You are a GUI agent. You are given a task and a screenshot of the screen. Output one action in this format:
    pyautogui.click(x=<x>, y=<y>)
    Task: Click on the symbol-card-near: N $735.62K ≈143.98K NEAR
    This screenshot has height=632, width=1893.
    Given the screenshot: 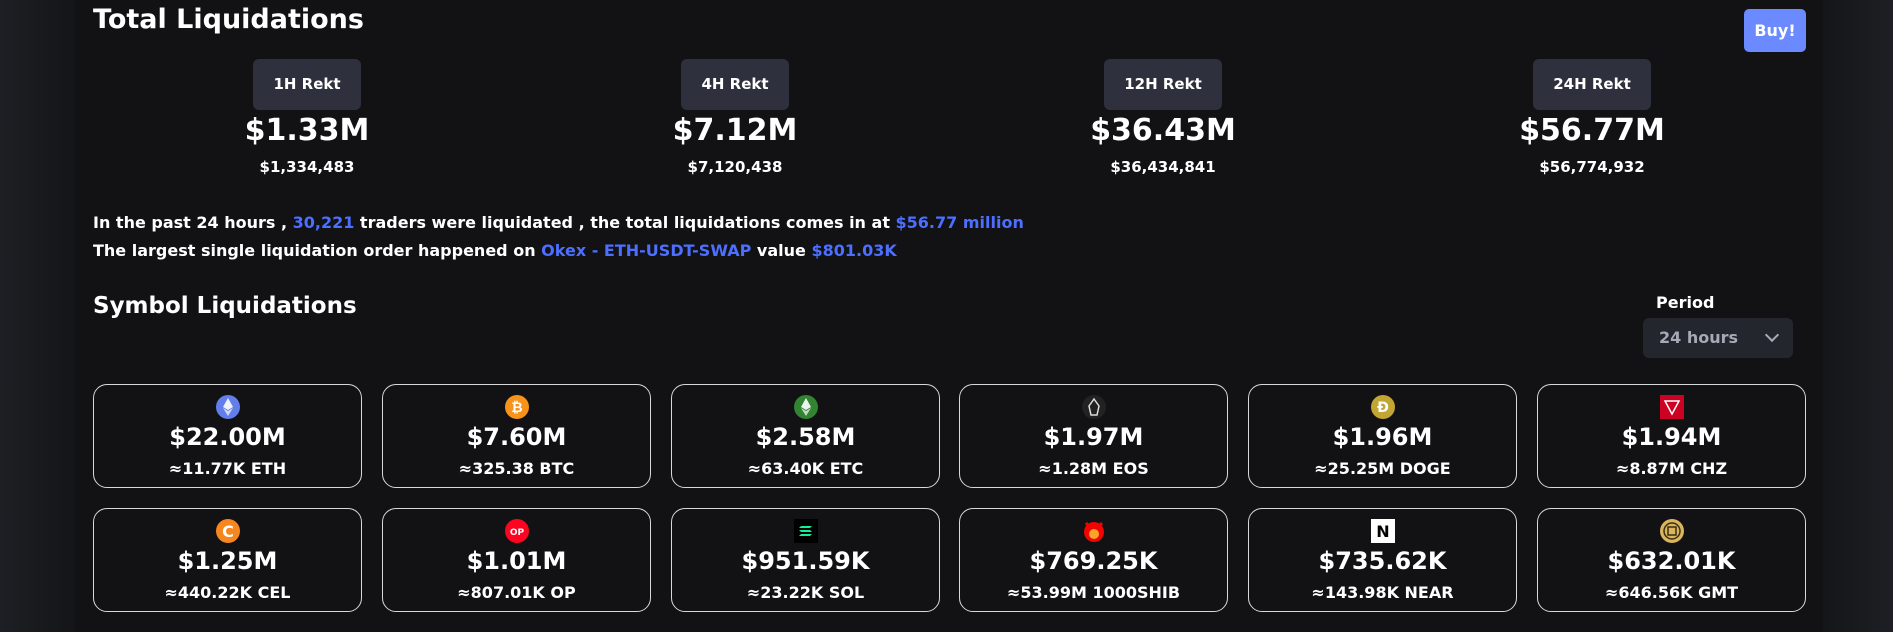 What is the action you would take?
    pyautogui.click(x=1382, y=560)
    